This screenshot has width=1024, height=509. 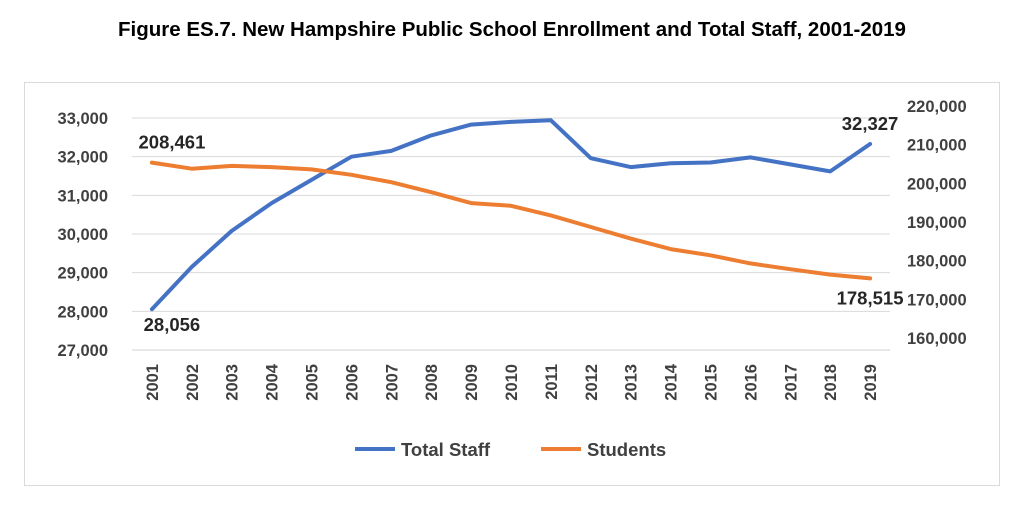 I want to click on right-y-tick-label: 190,000, so click(x=937, y=223).